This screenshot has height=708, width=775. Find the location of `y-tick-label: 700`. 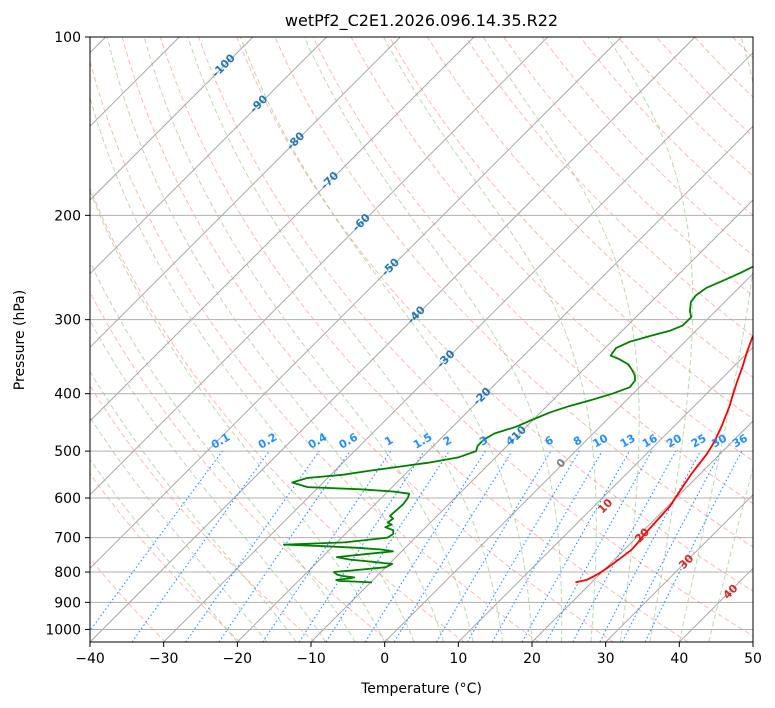

y-tick-label: 700 is located at coordinates (67, 539).